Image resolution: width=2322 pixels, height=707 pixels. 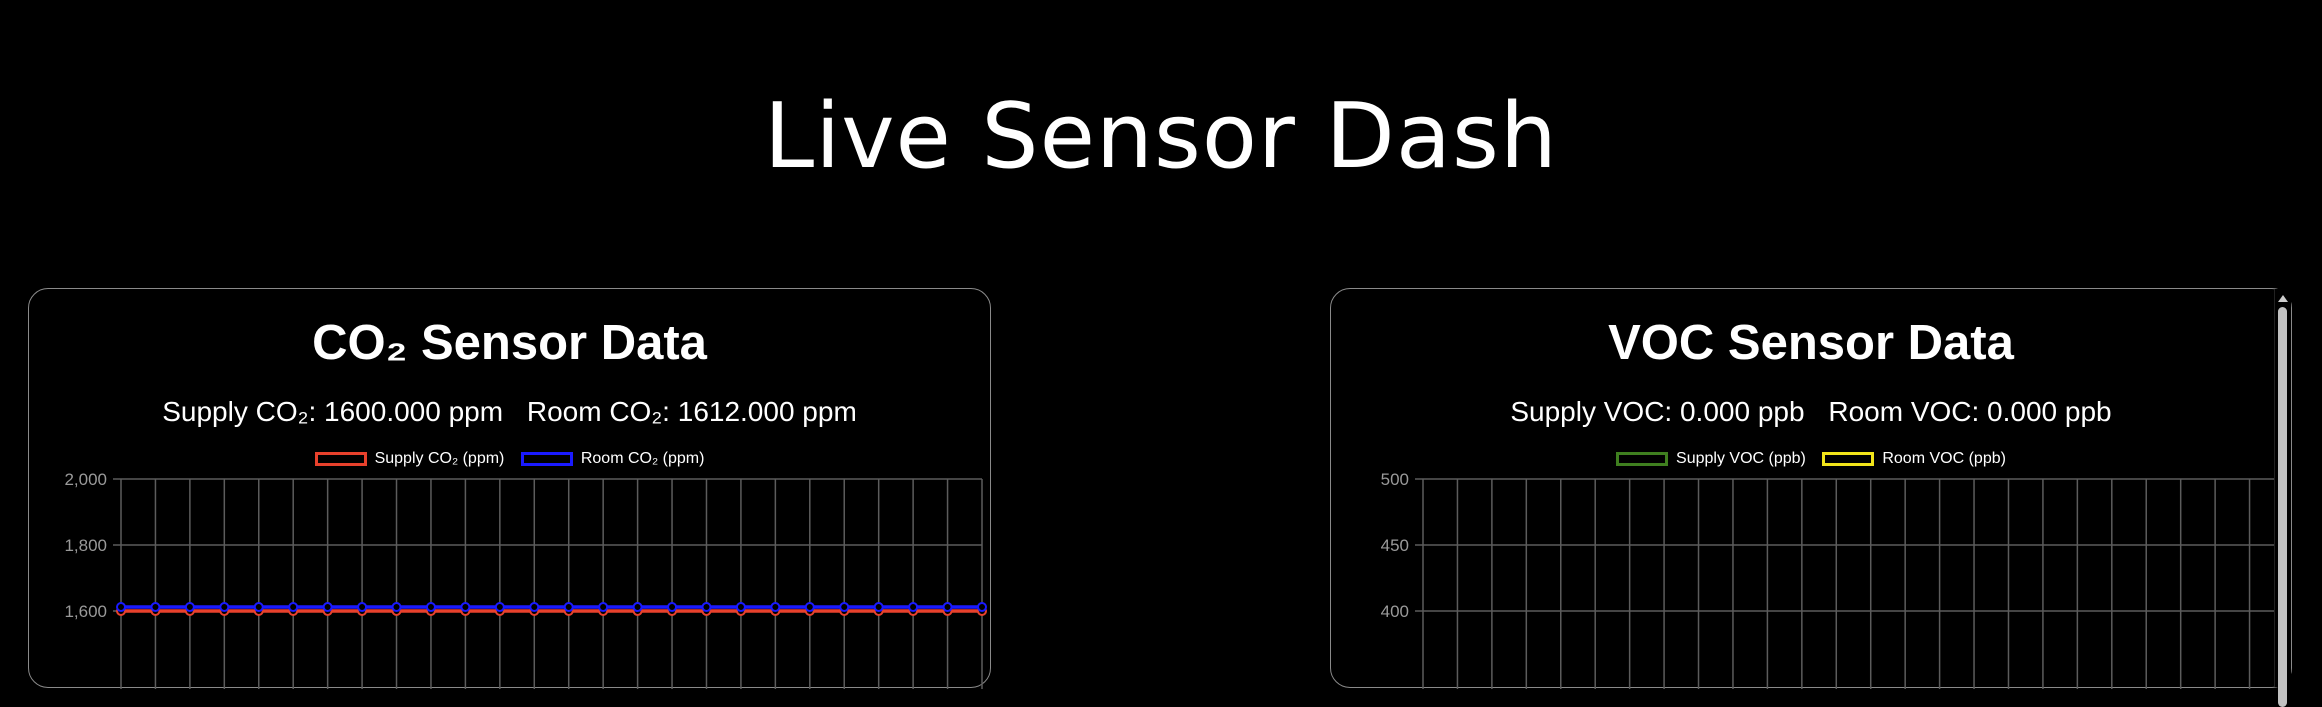 What do you see at coordinates (691, 411) in the screenshot?
I see `co2-room-reading: Room CO₂: 1612.000 ppm` at bounding box center [691, 411].